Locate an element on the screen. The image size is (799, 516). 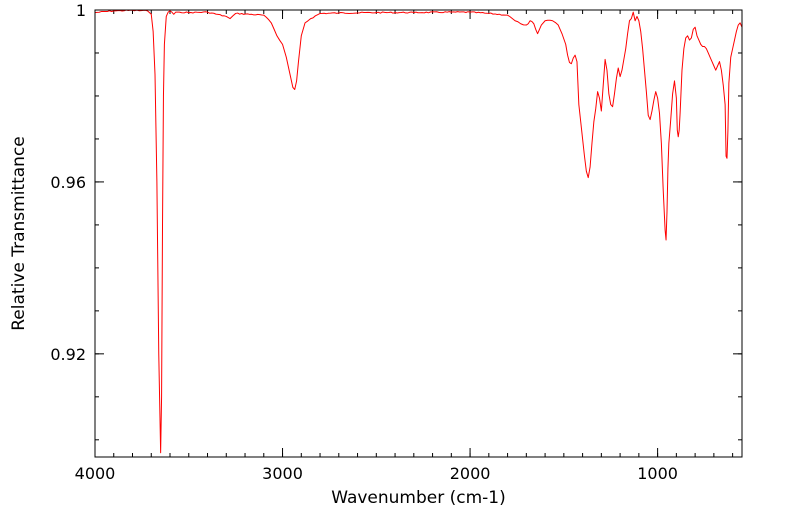
x-tick-label: 4000 is located at coordinates (95, 473).